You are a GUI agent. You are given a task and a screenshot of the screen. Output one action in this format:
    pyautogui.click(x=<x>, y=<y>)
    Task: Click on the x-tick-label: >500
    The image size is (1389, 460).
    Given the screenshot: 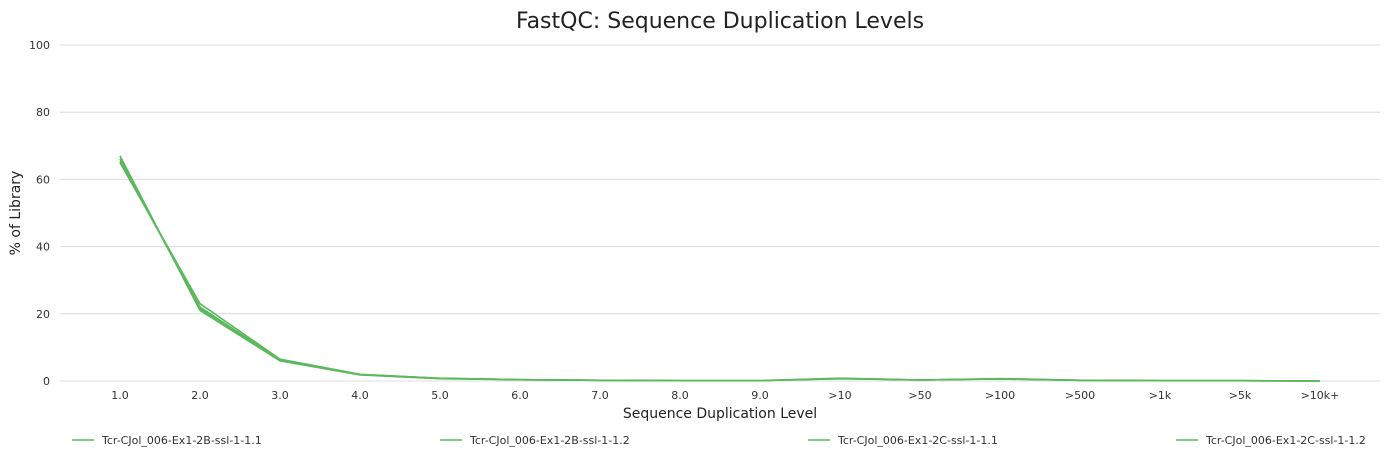 What is the action you would take?
    pyautogui.click(x=1080, y=395)
    